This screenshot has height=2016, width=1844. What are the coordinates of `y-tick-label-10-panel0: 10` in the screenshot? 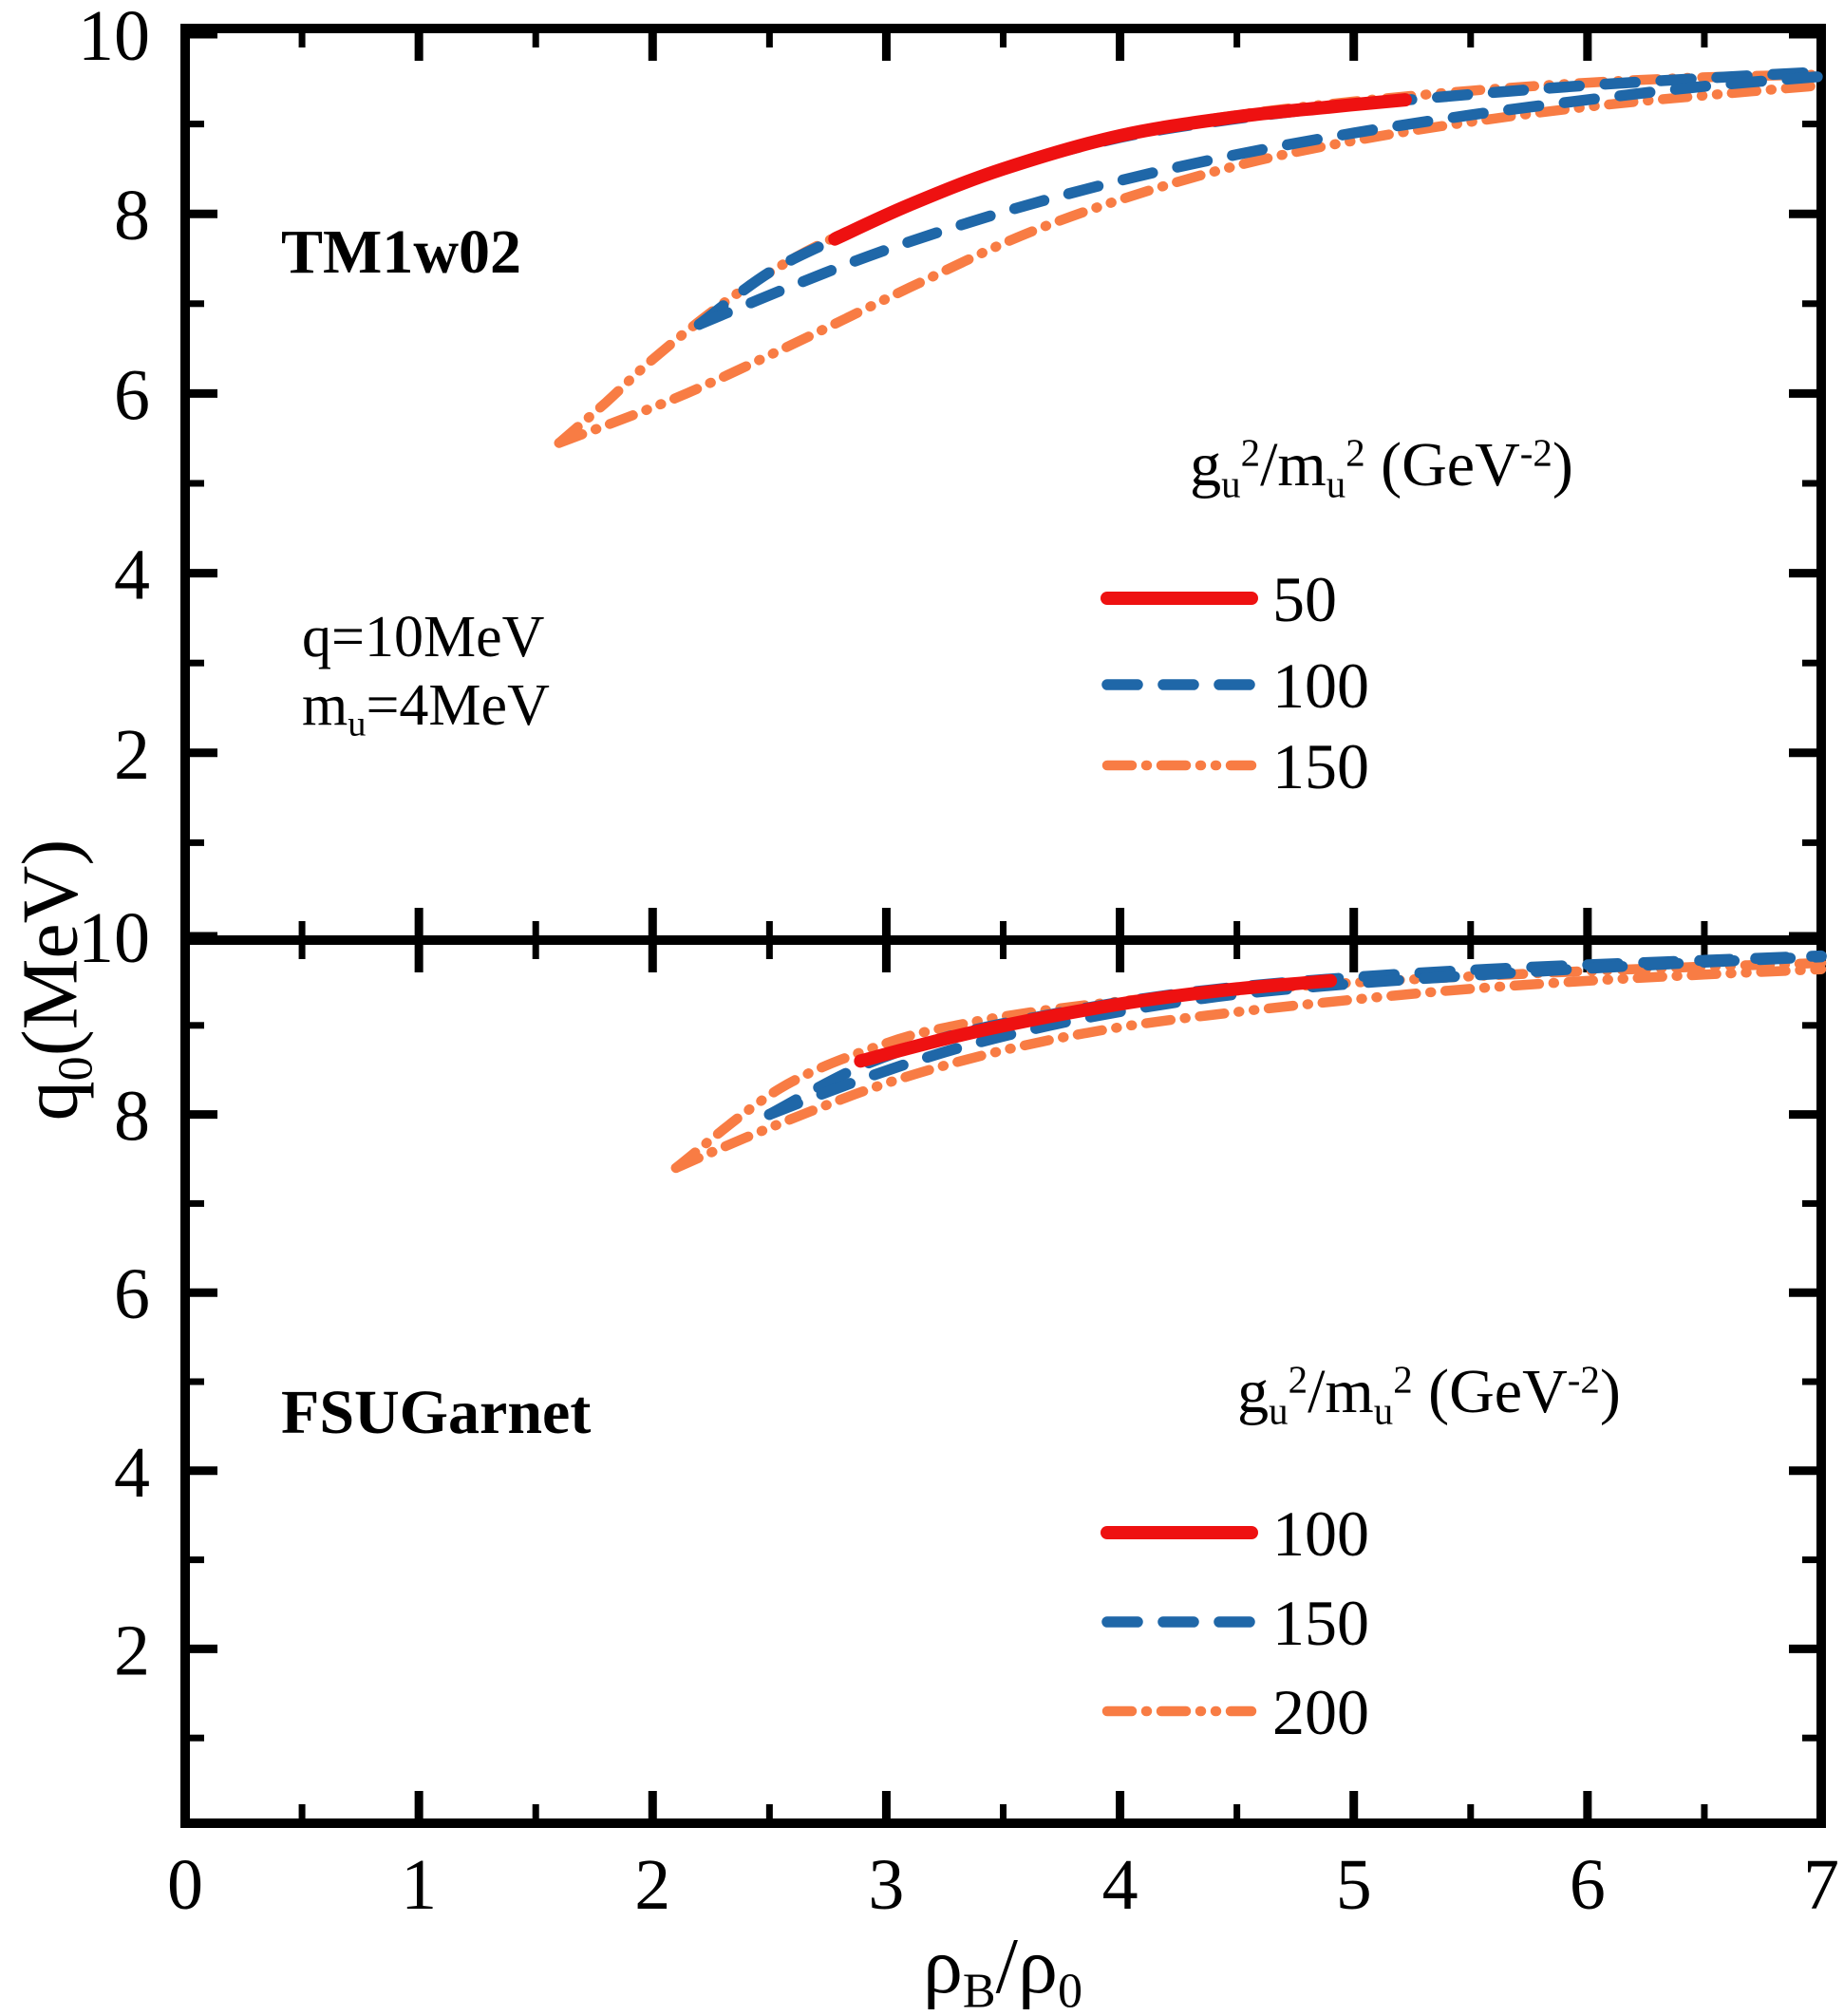 It's located at (114, 38).